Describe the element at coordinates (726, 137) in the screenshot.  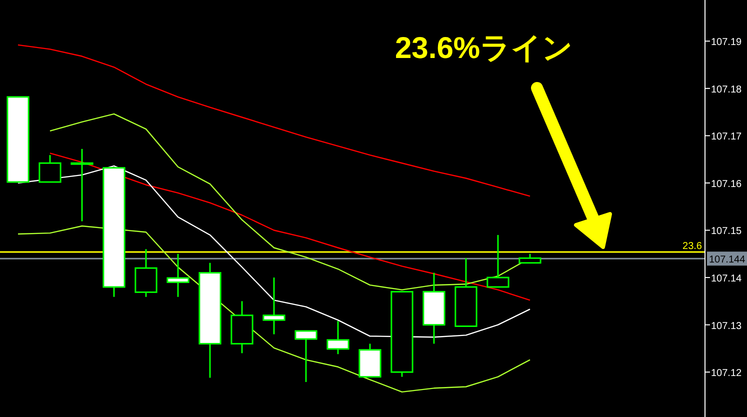
I see `y-tick-label: 107.17` at that location.